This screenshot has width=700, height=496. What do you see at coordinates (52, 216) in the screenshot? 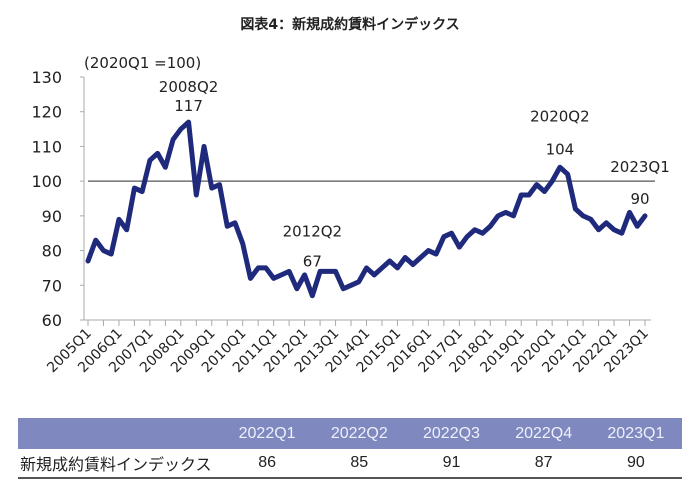
I see `y-tick-label: 90` at bounding box center [52, 216].